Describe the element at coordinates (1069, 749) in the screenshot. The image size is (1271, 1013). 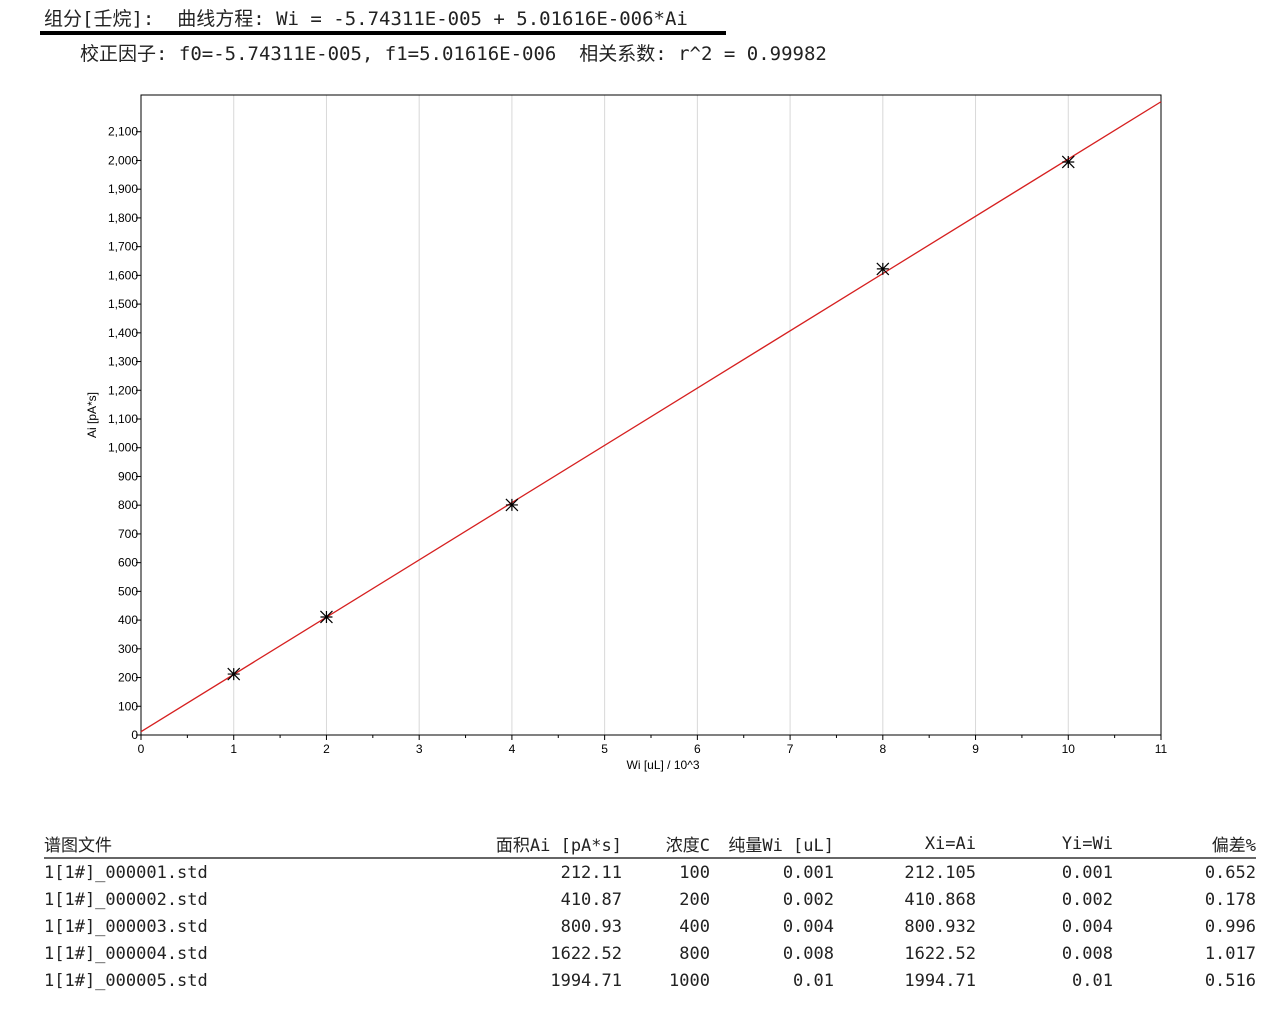
I see `x-tick-label: 10` at that location.